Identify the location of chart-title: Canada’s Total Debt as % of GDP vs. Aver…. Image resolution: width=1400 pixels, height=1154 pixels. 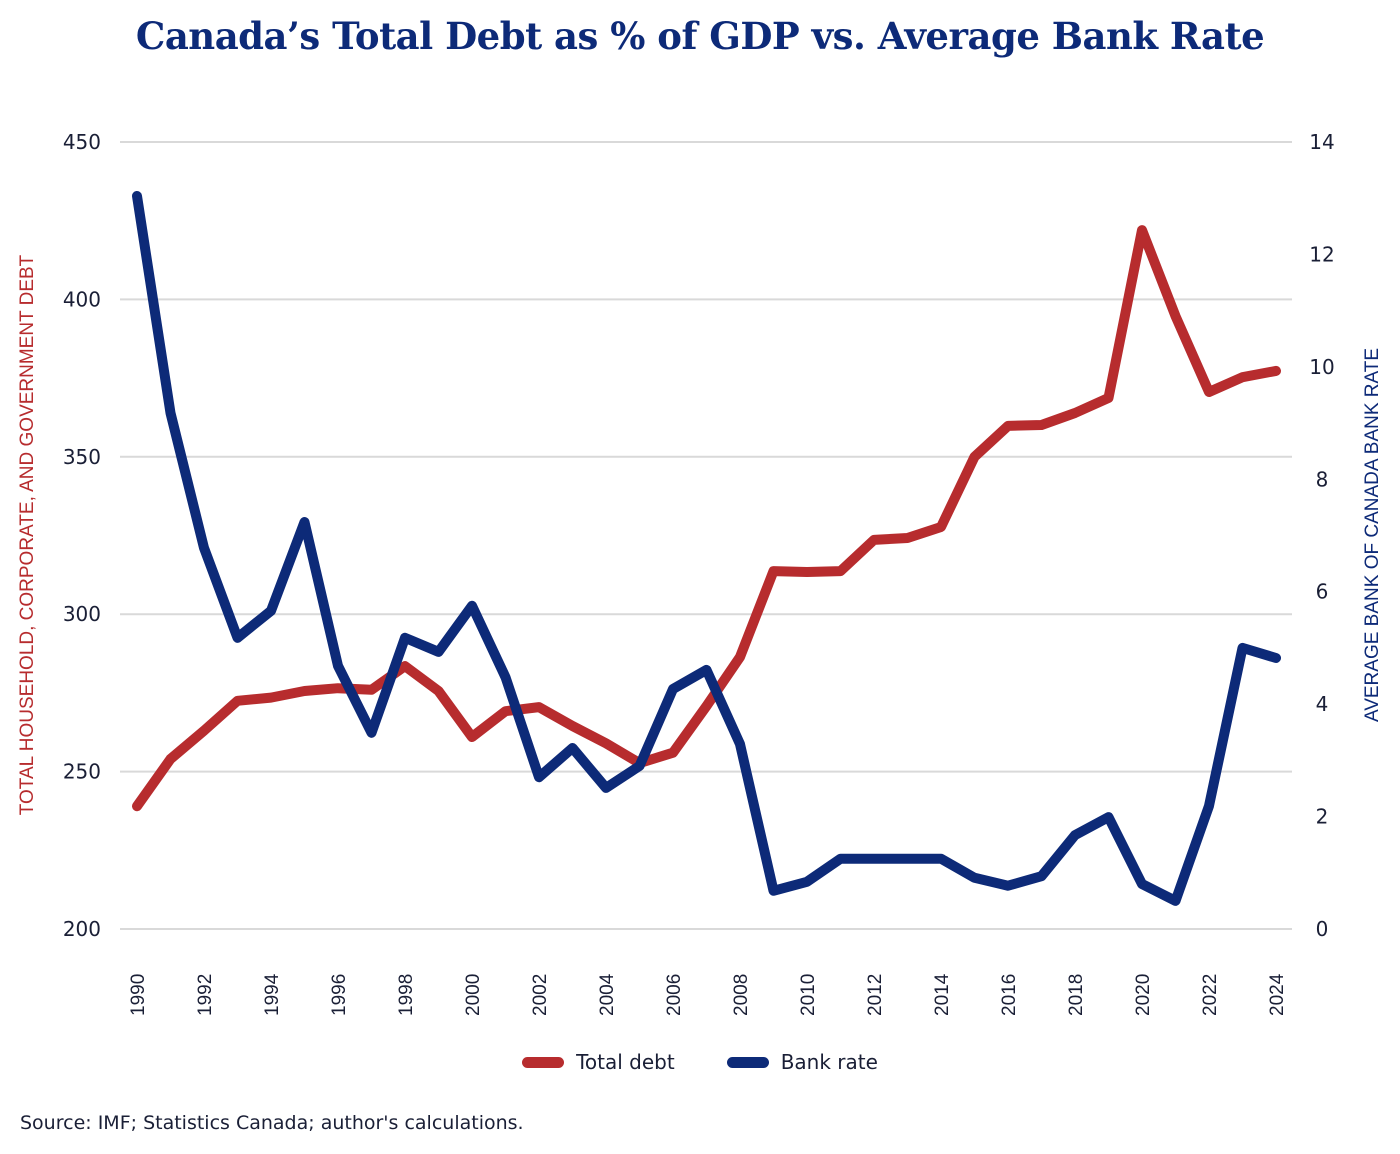
(700, 36).